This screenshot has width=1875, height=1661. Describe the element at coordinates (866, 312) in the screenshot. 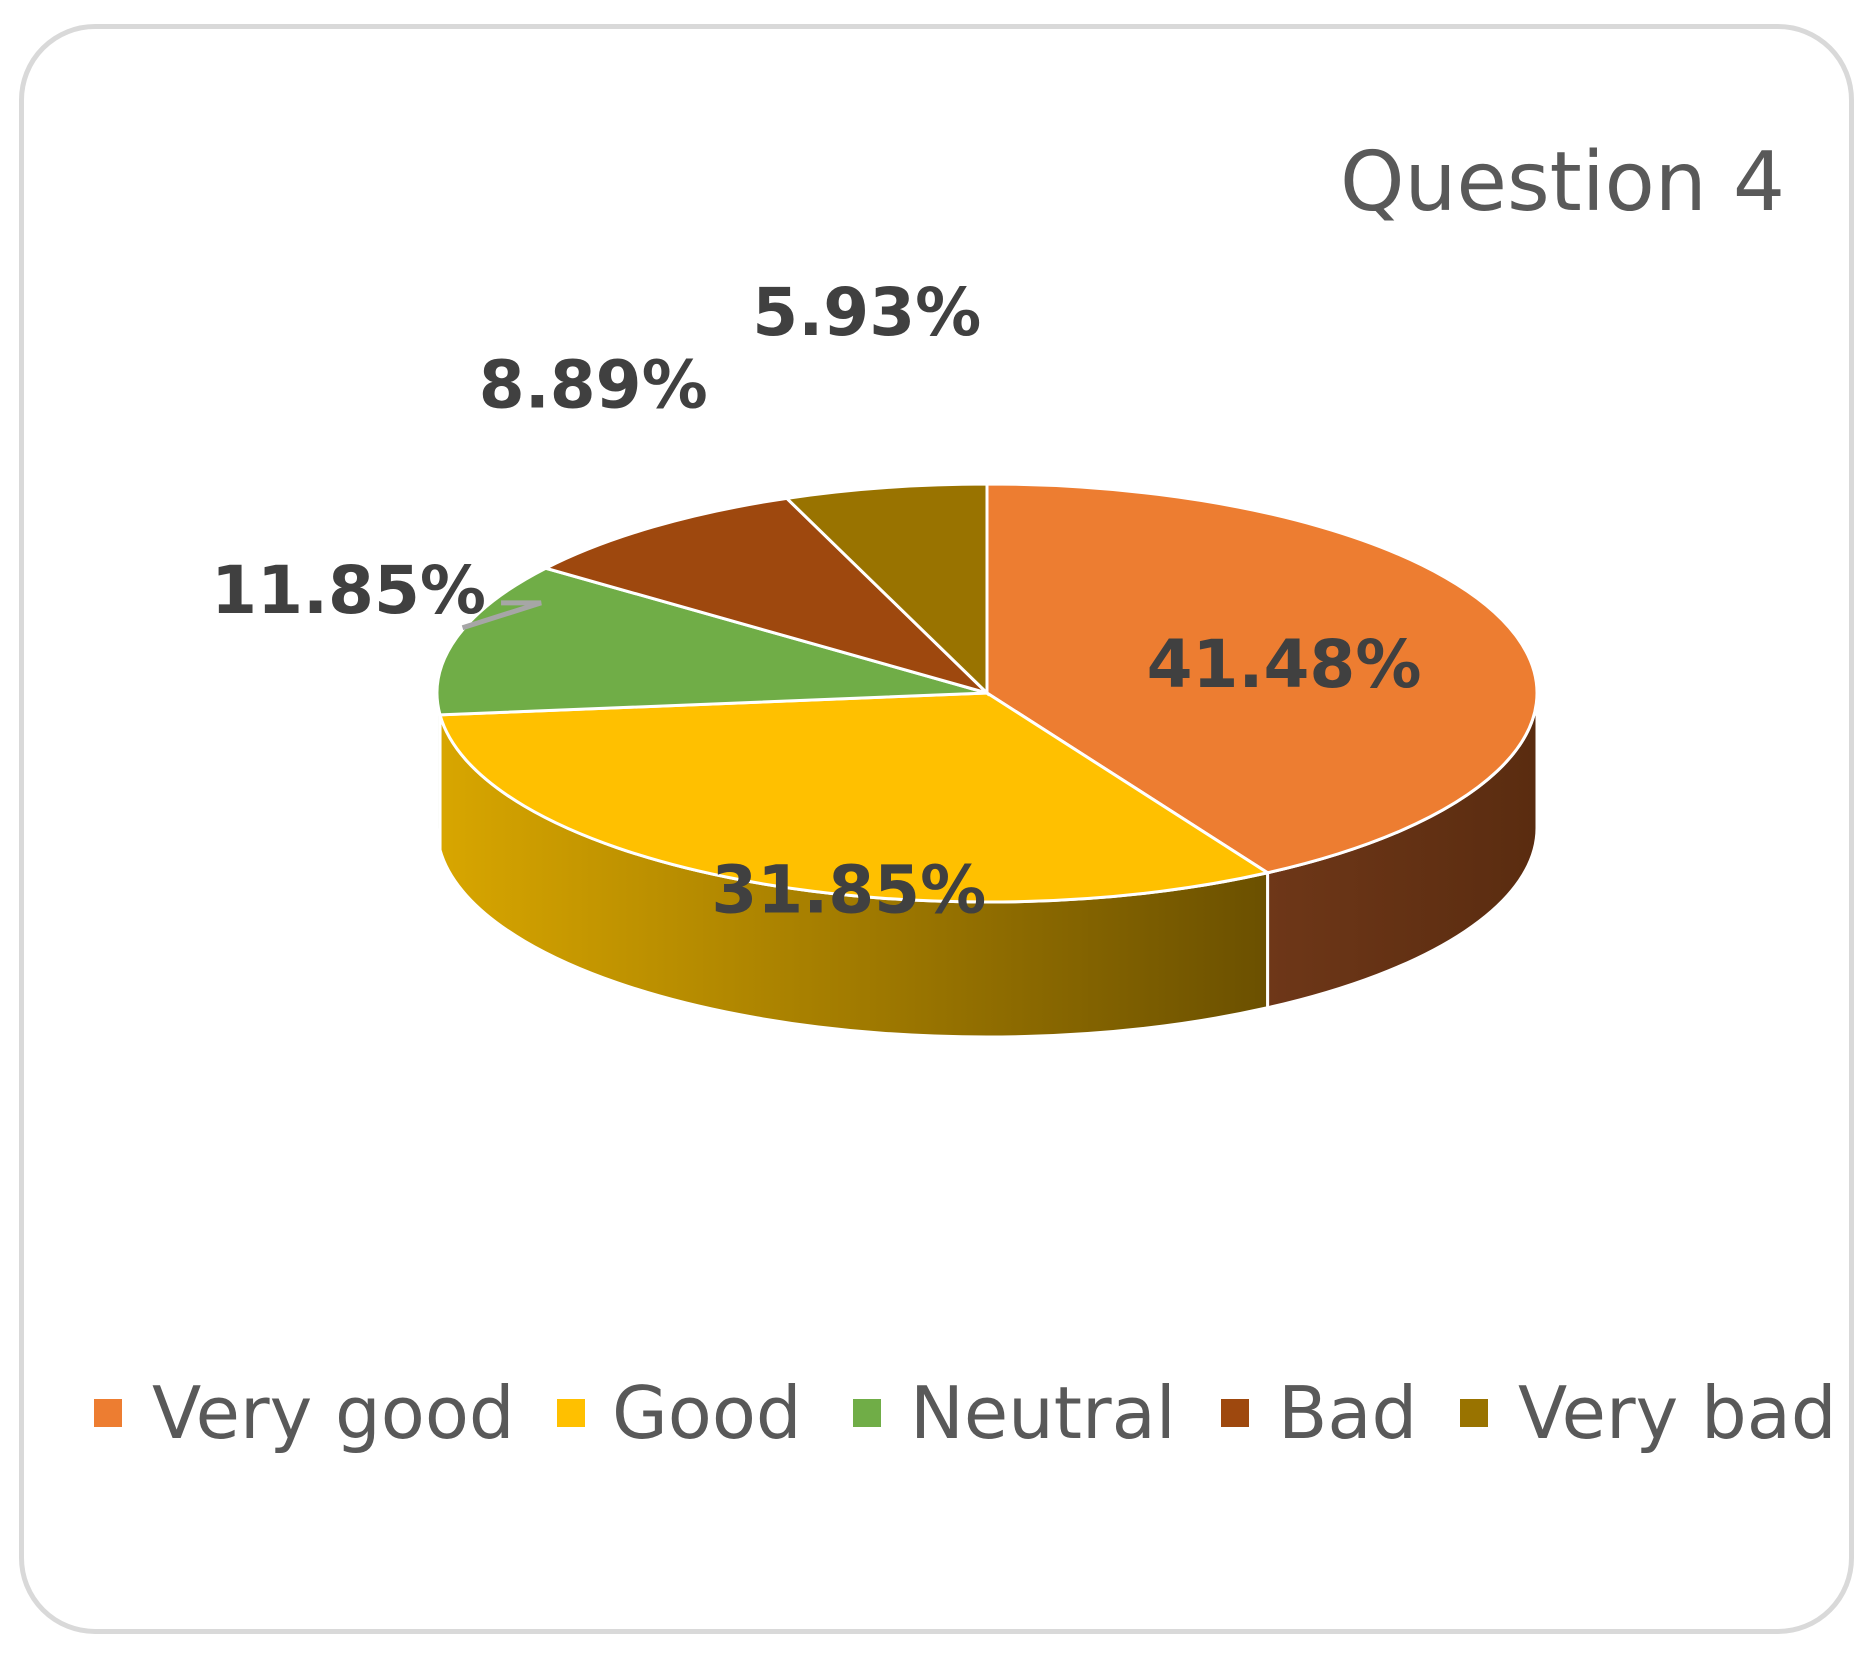

I see `data-label-very-bad: 5.93%` at that location.